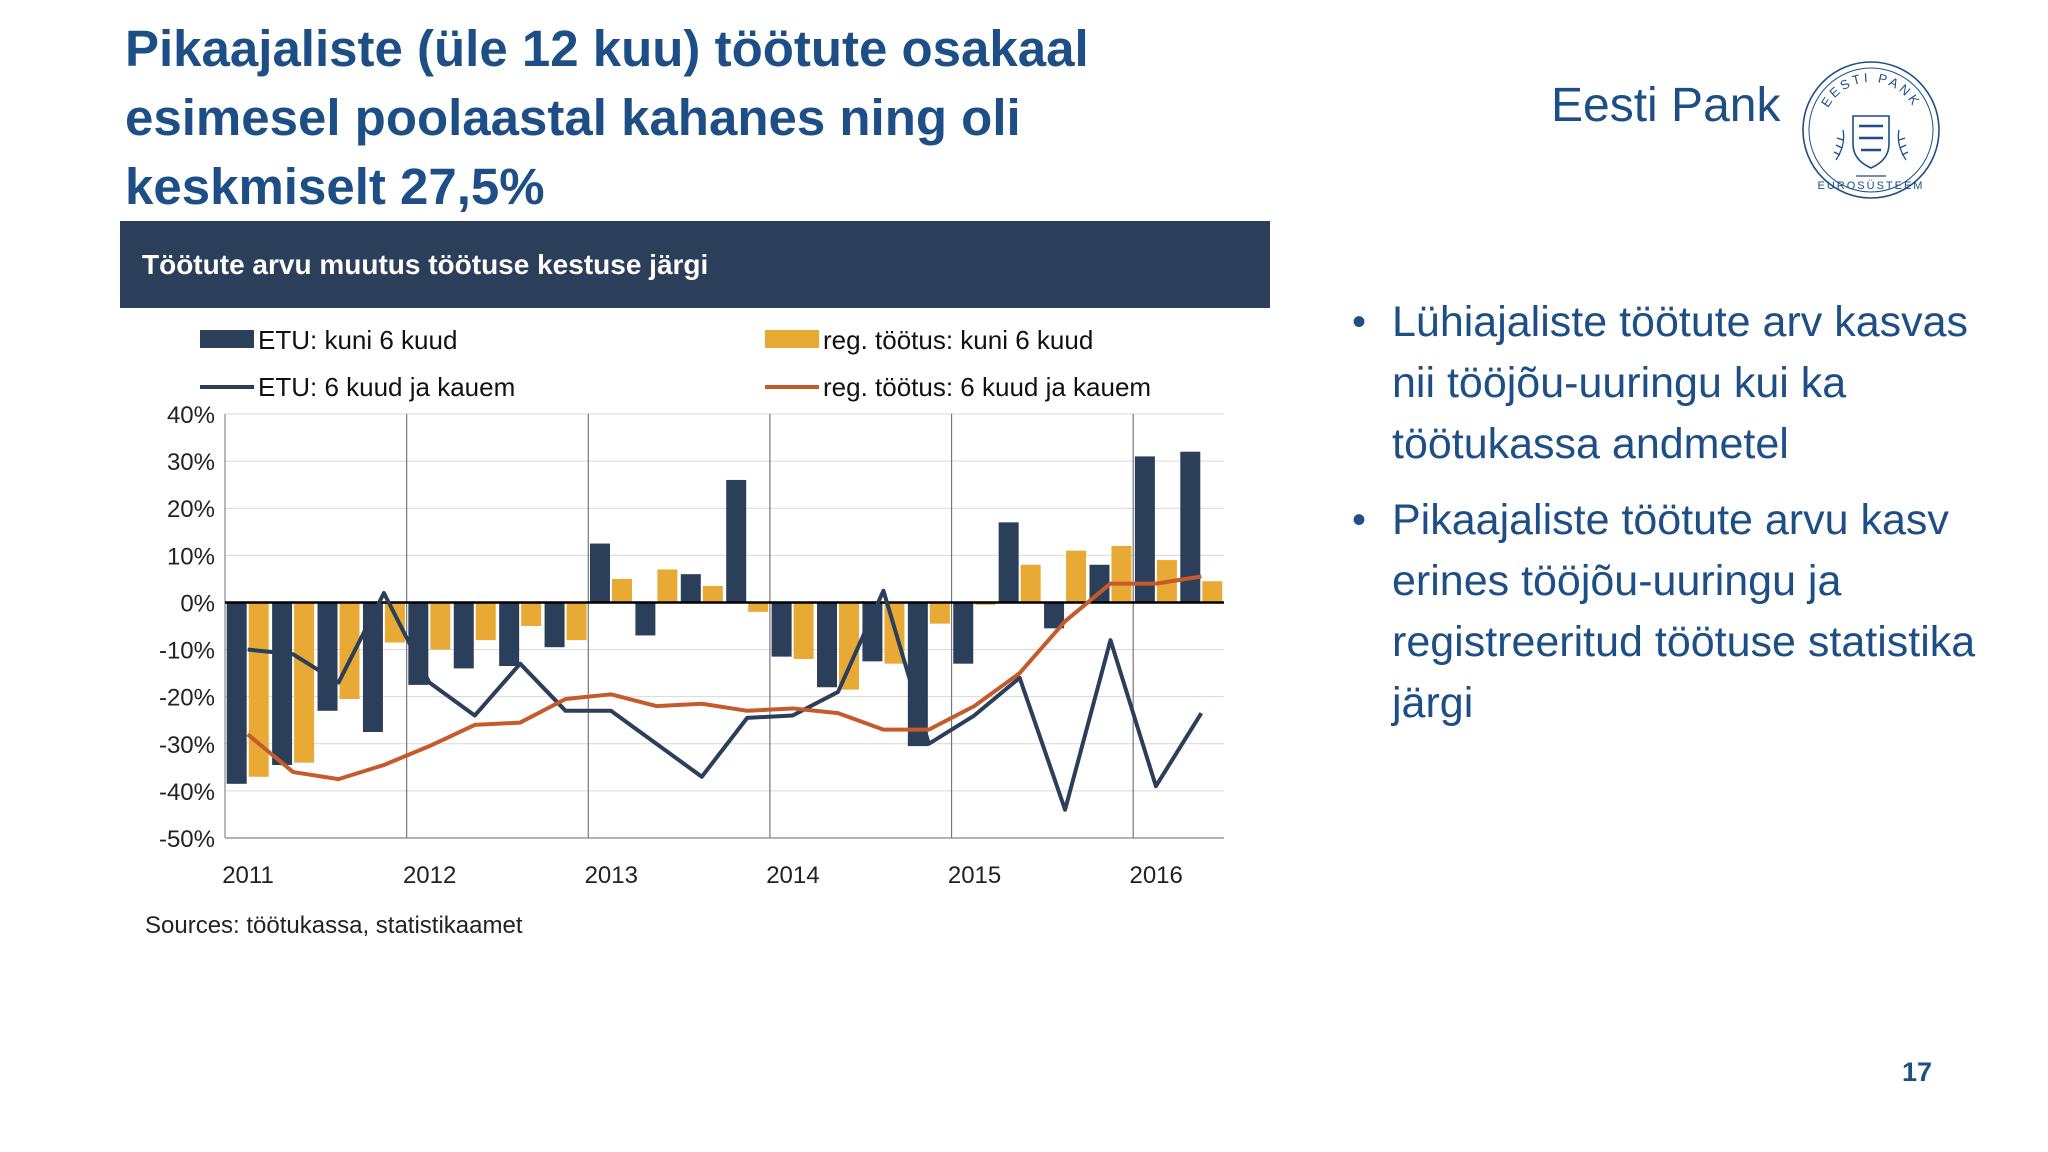  Describe the element at coordinates (792, 875) in the screenshot. I see `x-tick-label: 2014` at that location.